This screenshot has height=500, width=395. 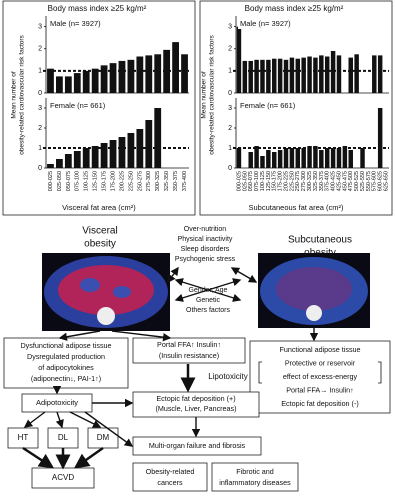 I want to click on x-tick-label: 525-550, so click(x=363, y=181).